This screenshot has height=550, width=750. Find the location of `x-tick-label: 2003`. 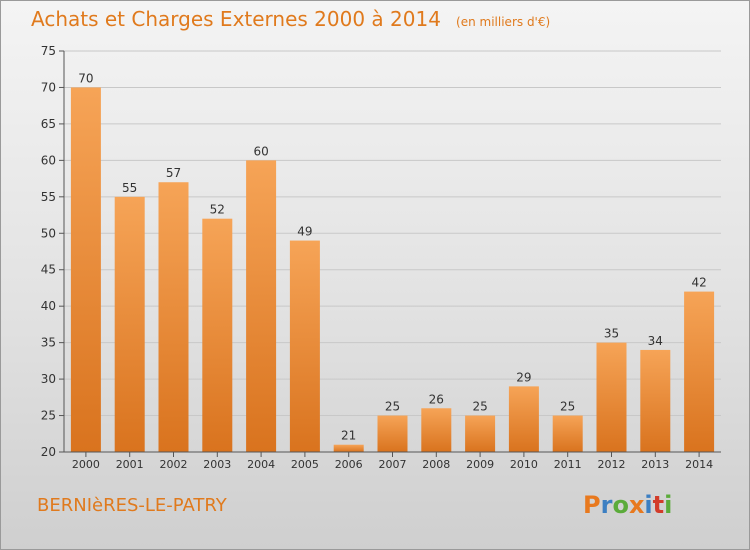

x-tick-label: 2003 is located at coordinates (217, 464).